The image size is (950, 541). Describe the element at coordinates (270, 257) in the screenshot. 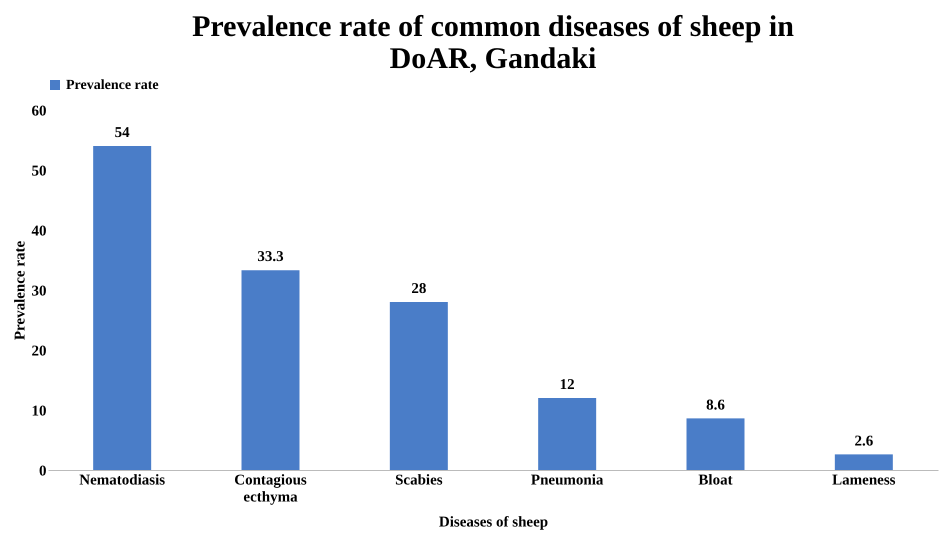

I see `data-label: 33.3` at that location.